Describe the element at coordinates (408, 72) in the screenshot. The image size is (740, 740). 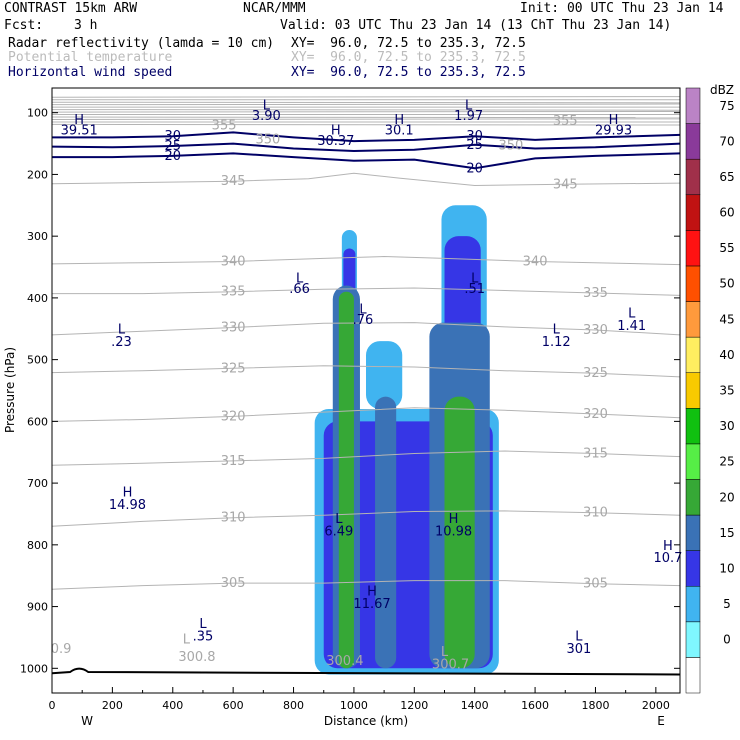
I see `field-wind-xy: XY= 96.0, 72.5 to 235.3, 72.5` at that location.